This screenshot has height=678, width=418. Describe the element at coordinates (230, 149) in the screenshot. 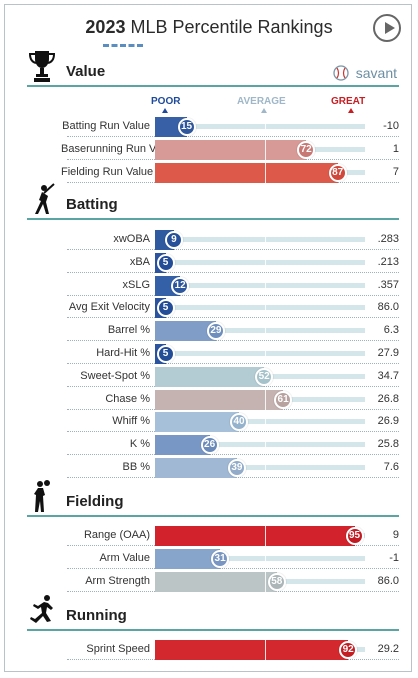

I see `metric-row: Baserunning Run Value 72 1` at that location.